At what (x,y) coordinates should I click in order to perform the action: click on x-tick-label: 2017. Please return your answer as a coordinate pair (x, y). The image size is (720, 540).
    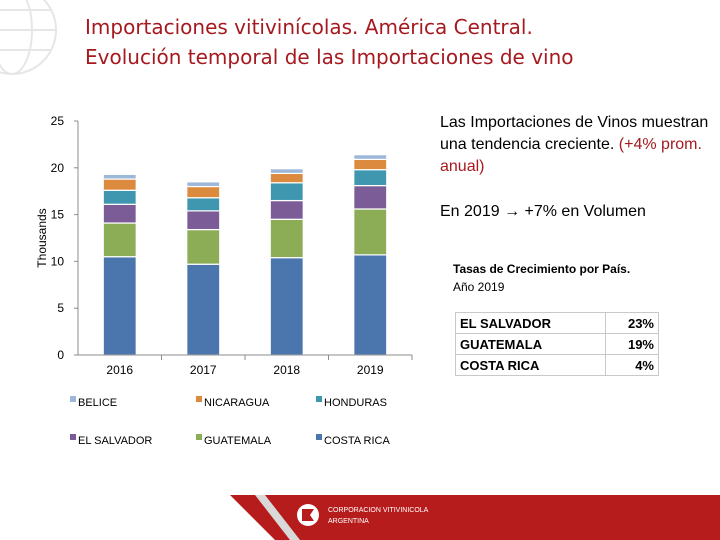
    Looking at the image, I should click on (203, 370).